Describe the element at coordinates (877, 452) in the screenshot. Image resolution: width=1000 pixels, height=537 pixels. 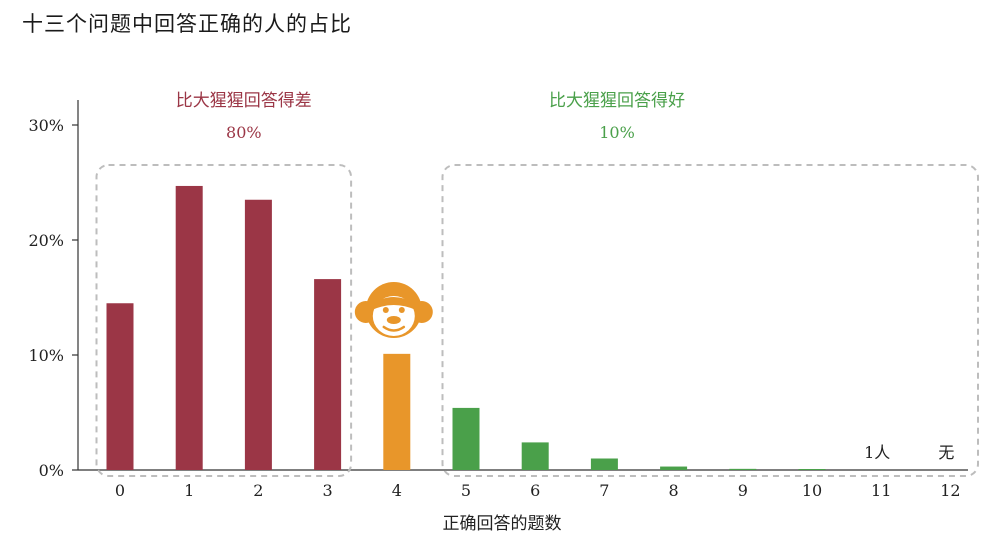
I see `annotation-label: 1人` at that location.